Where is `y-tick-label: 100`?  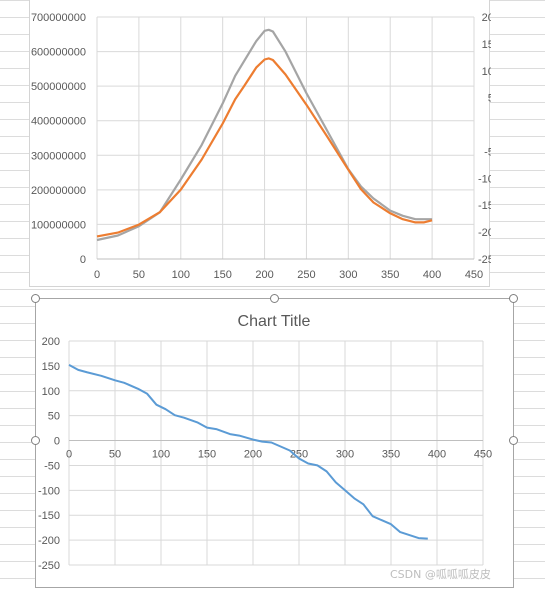
y-tick-label: 100 is located at coordinates (51, 392).